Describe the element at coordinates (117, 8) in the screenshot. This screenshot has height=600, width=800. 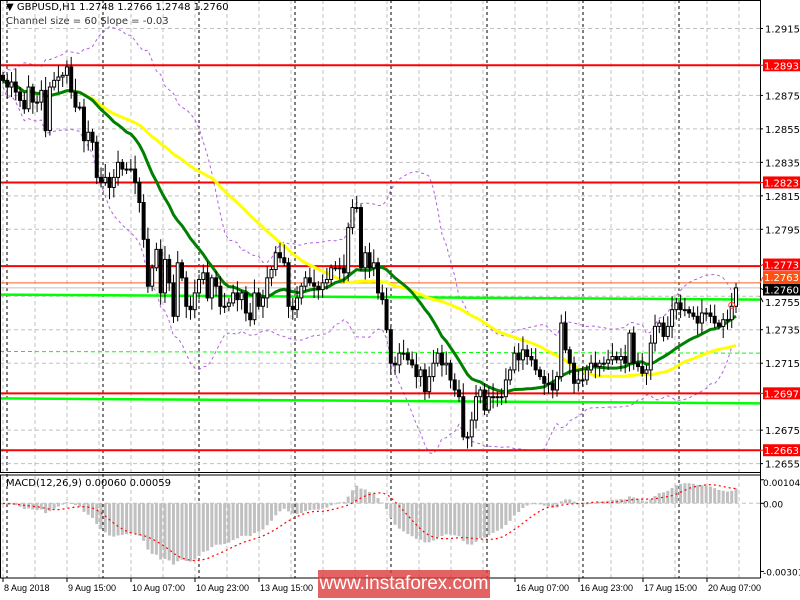
I see `chart-symbol-header: ▼ GBPUSD,H1 1.2748 1.2766 1.2748 1.2760` at that location.